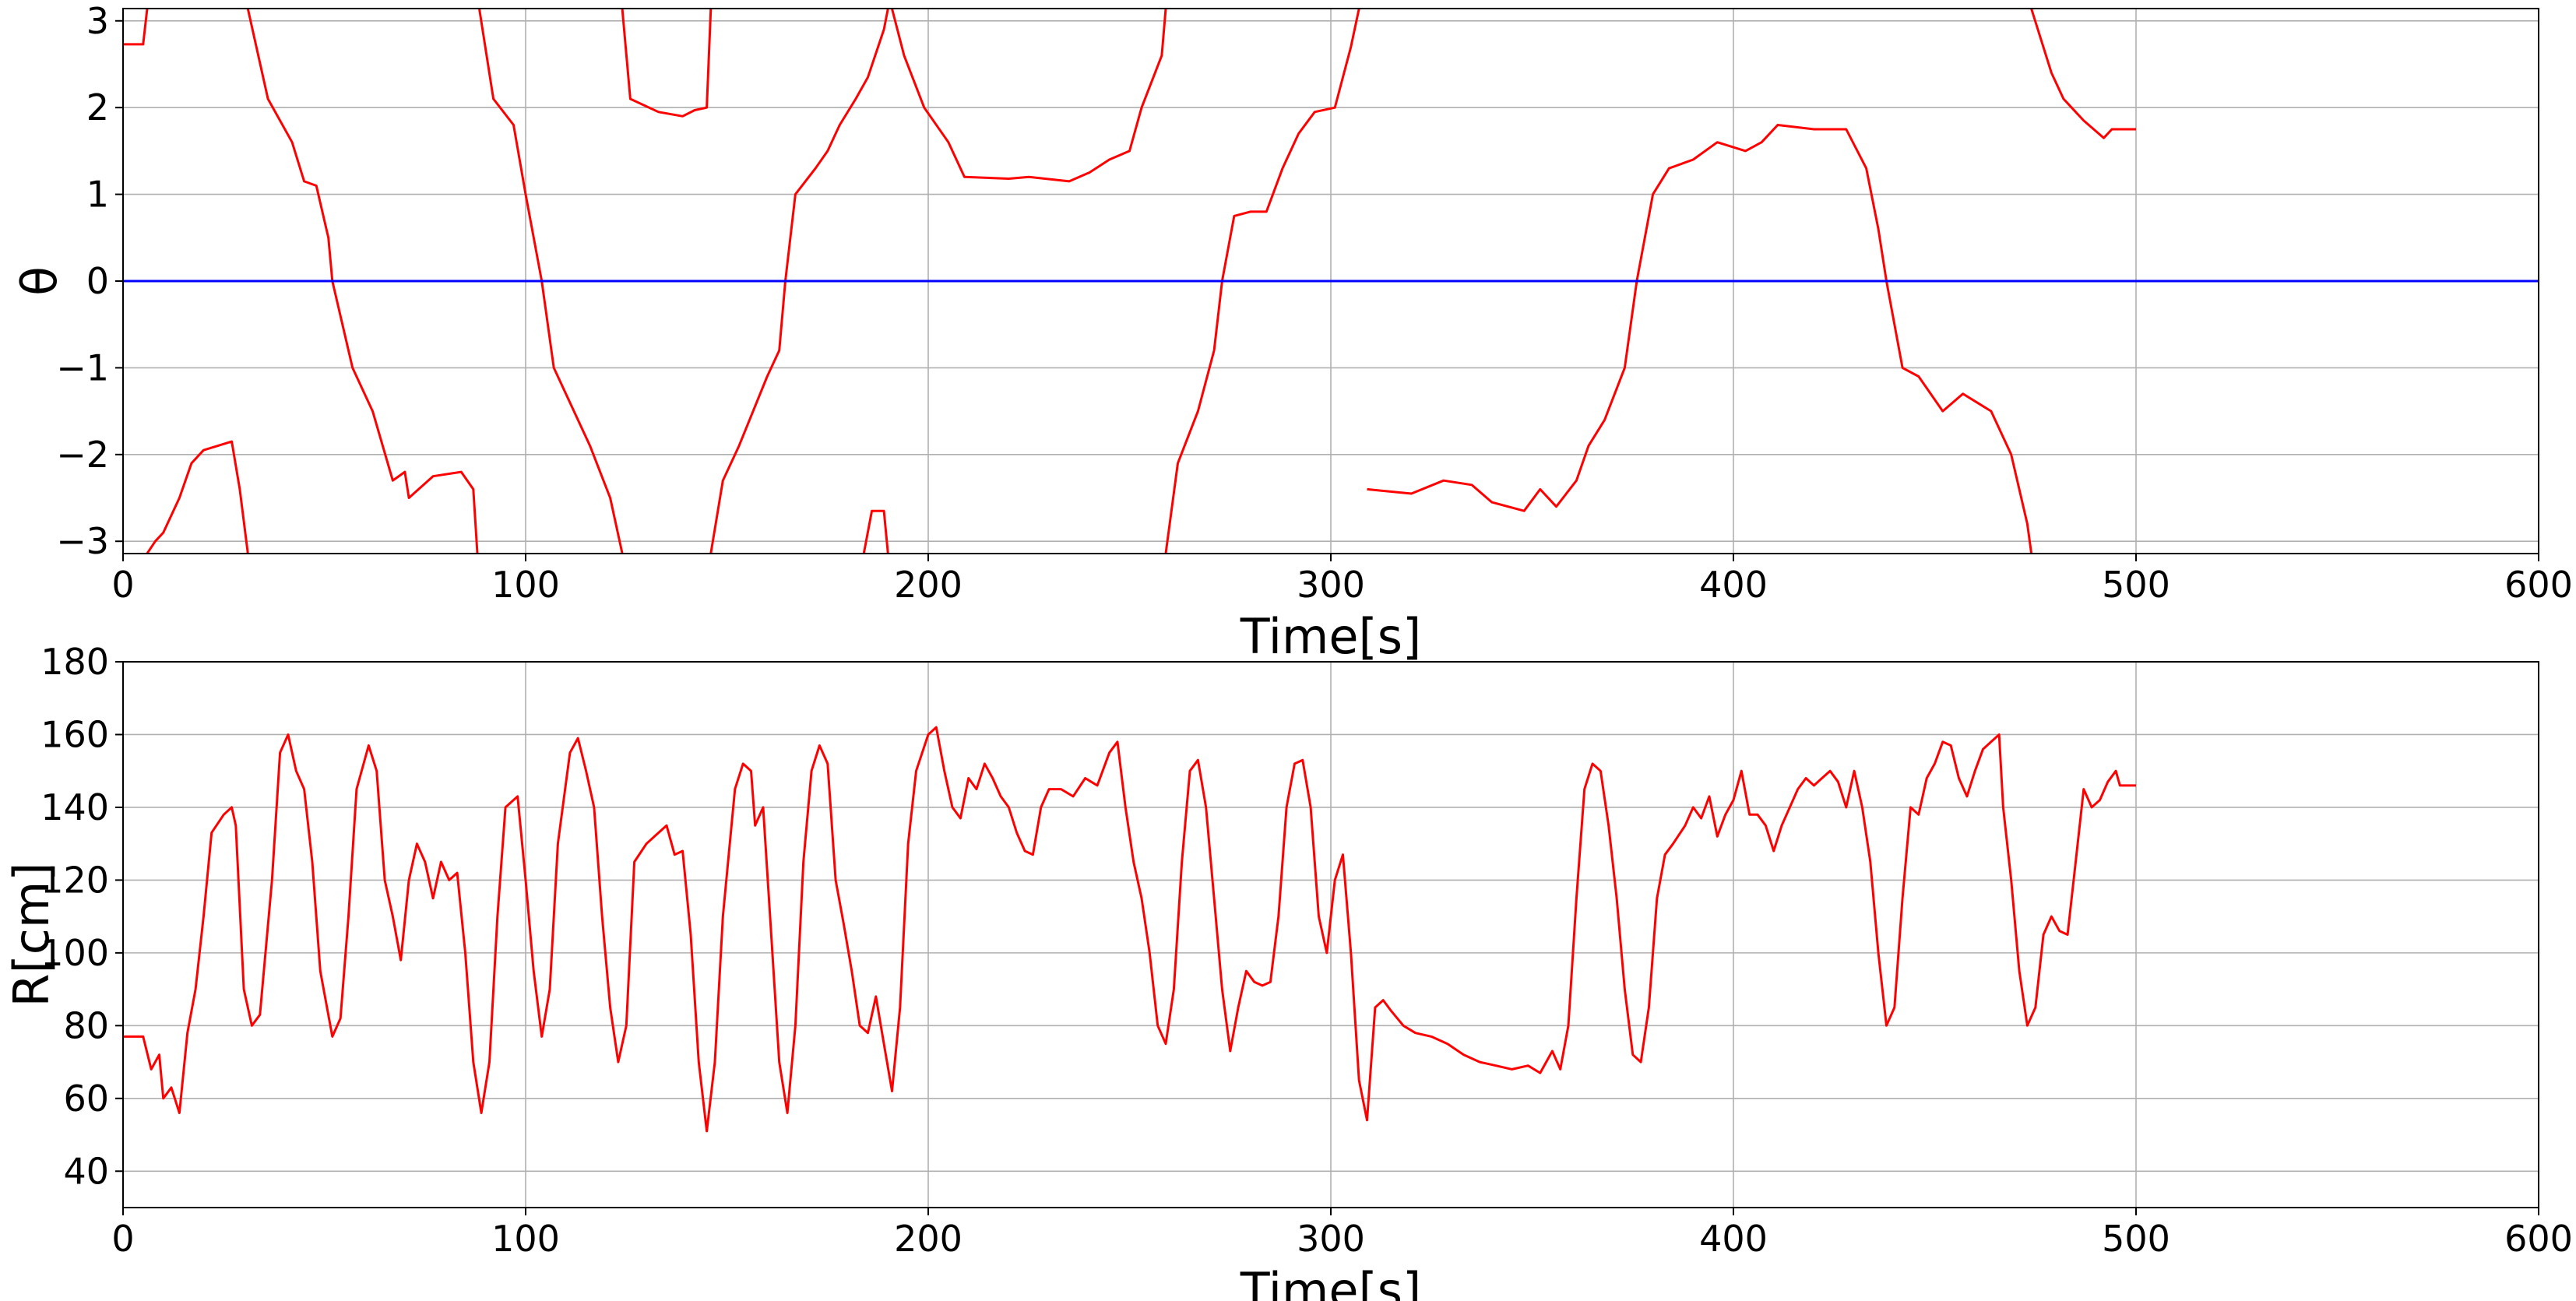 This screenshot has width=2576, height=1301. Describe the element at coordinates (97, 107) in the screenshot. I see `y-tick-label: 2` at that location.